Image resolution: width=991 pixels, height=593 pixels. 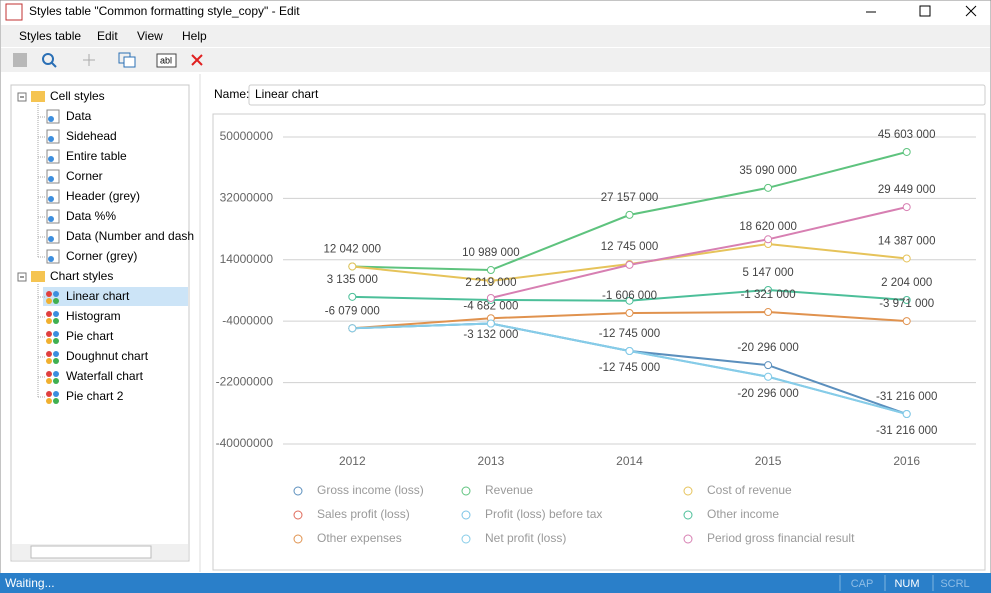 I want to click on menu-item: Styles table, so click(x=50, y=36).